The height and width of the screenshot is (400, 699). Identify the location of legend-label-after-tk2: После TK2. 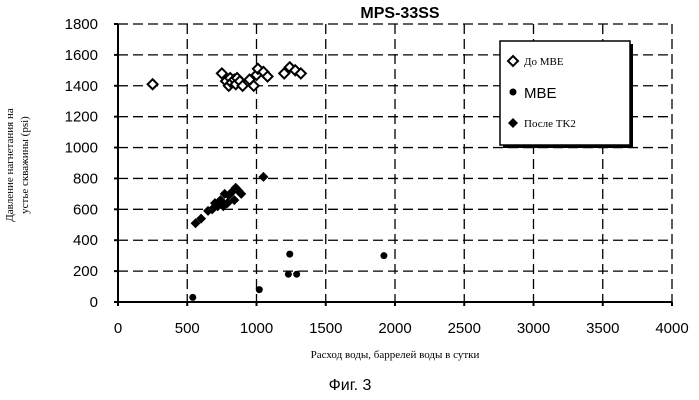
(550, 124).